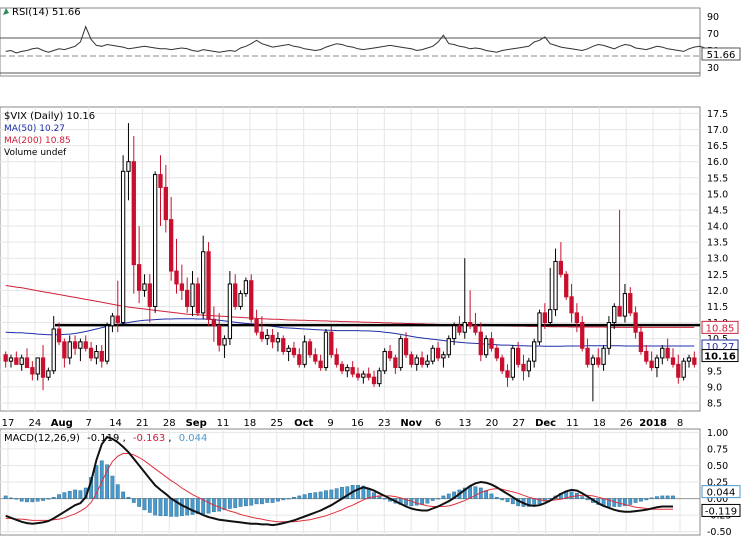  Describe the element at coordinates (717, 210) in the screenshot. I see `price-tick-label: 14.5` at that location.